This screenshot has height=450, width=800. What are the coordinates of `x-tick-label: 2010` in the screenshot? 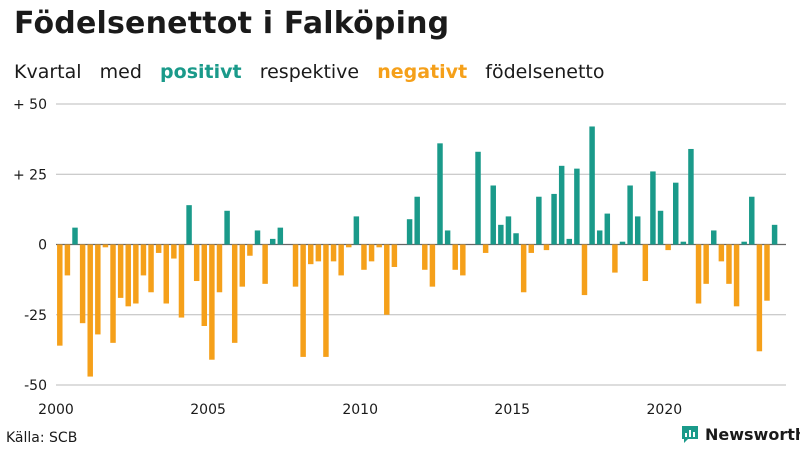 It's located at (360, 410).